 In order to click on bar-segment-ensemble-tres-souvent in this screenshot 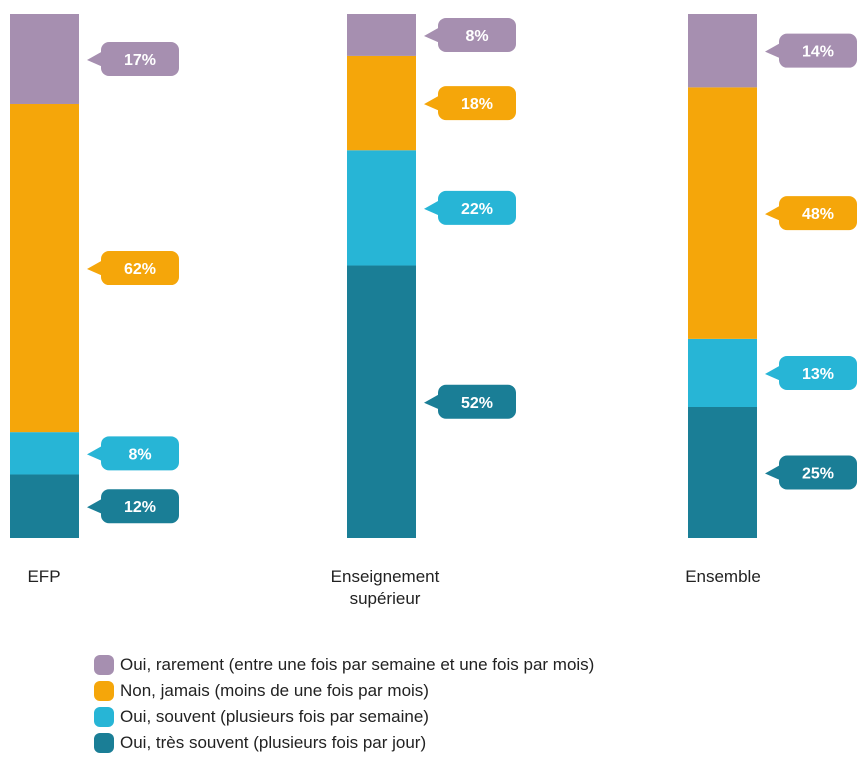, I will do `click(722, 472)`.